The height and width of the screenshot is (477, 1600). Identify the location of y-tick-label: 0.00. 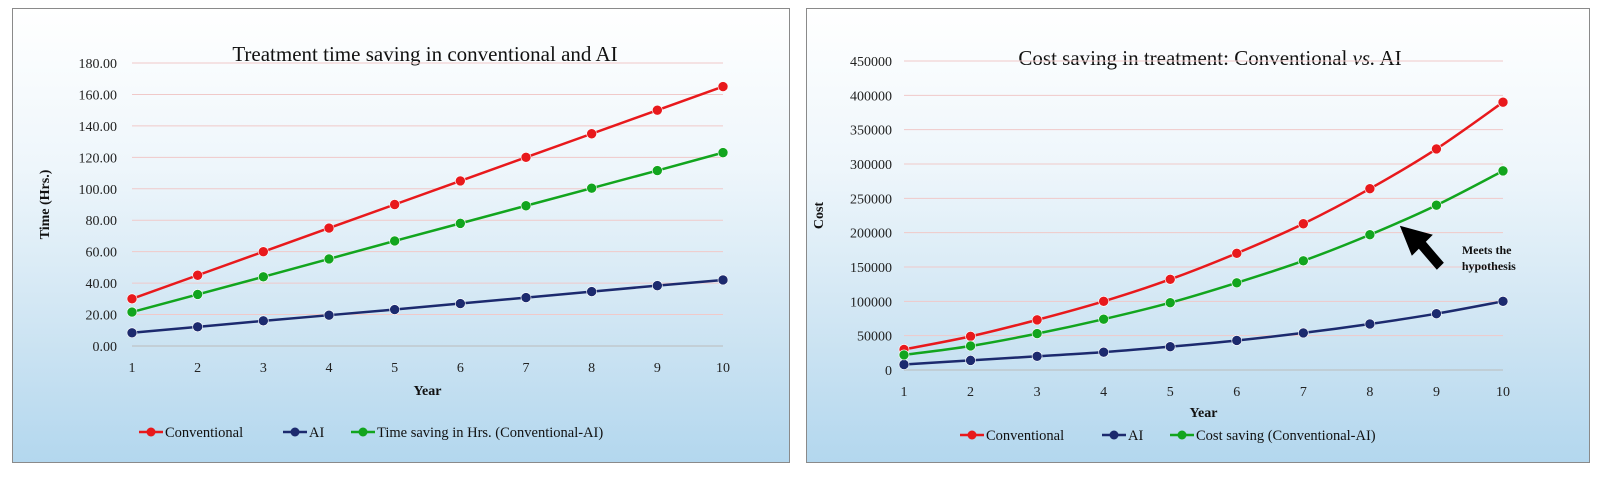
(105, 347).